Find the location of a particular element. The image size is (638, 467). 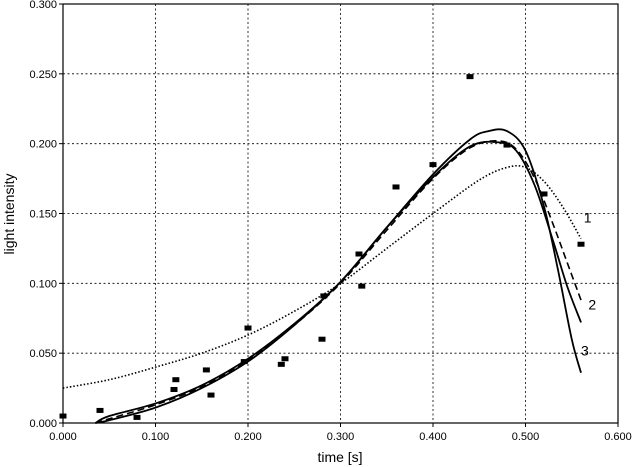

y-tick-label: 0.050 is located at coordinates (43, 354).